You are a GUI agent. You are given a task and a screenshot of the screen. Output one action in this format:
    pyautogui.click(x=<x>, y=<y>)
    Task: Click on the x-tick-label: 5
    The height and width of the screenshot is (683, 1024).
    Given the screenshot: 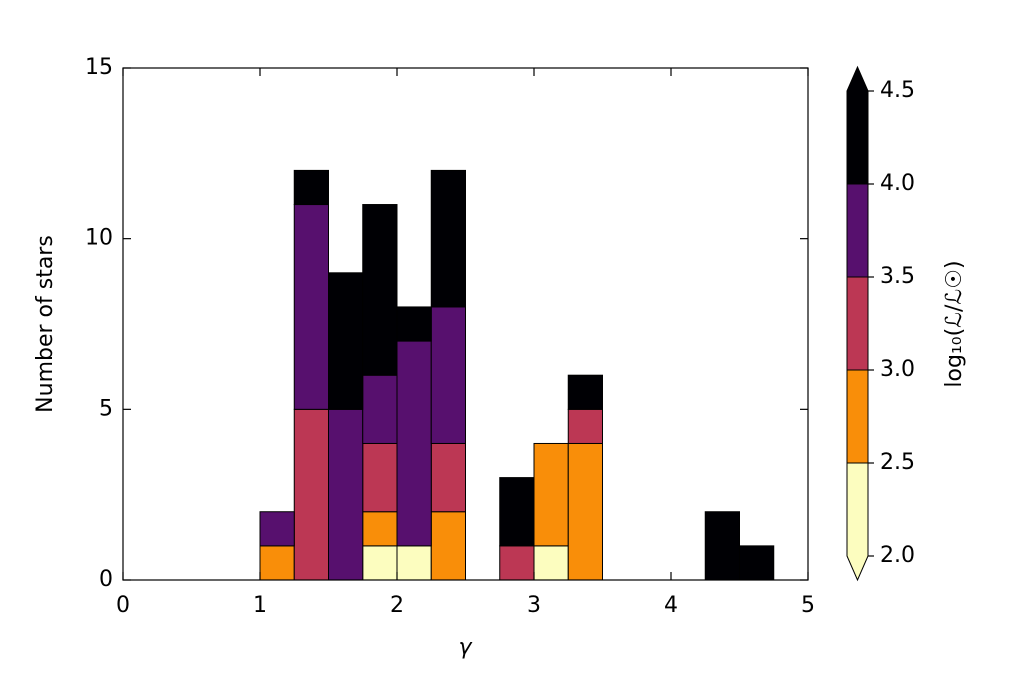 What is the action you would take?
    pyautogui.click(x=808, y=605)
    